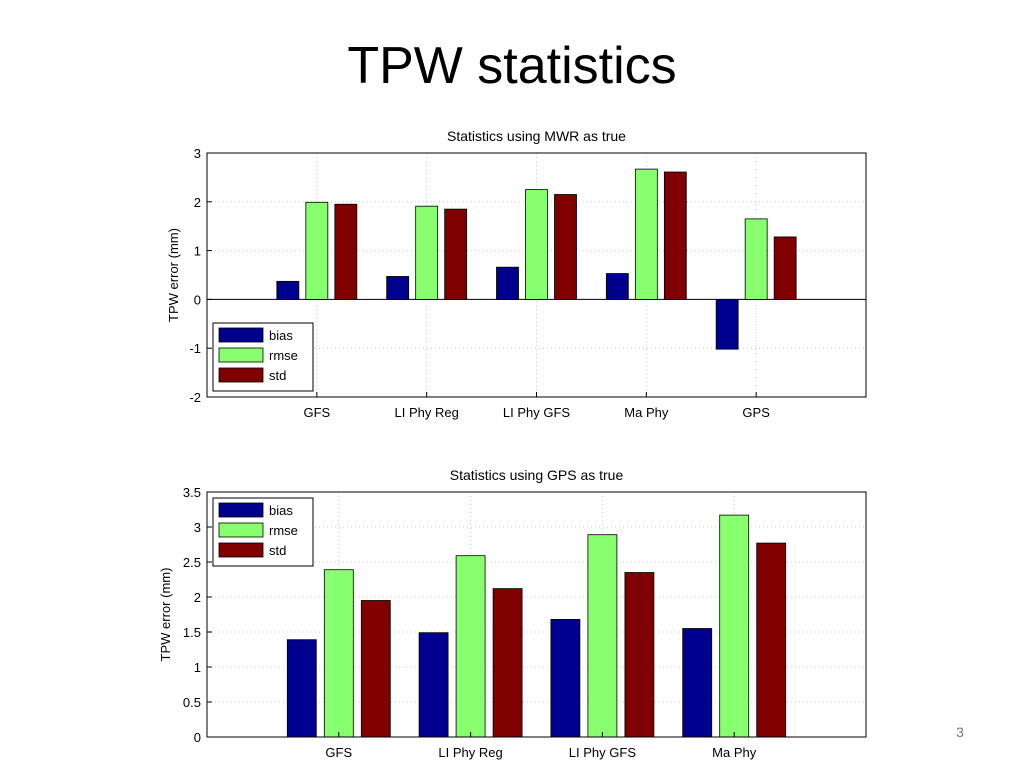 Image resolution: width=1024 pixels, height=768 pixels. What do you see at coordinates (192, 632) in the screenshot?
I see `y-tick-label: 1.5` at bounding box center [192, 632].